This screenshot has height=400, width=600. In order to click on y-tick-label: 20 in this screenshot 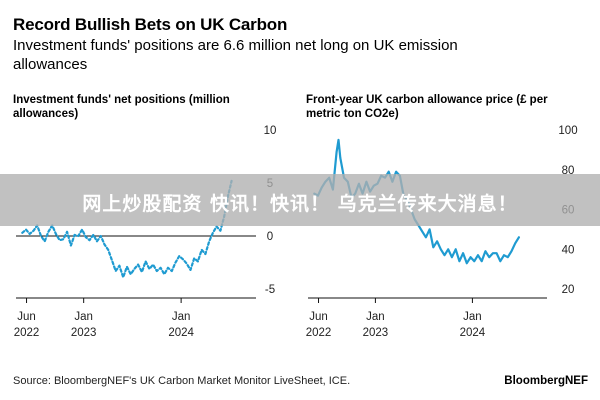, I will do `click(568, 290)`.